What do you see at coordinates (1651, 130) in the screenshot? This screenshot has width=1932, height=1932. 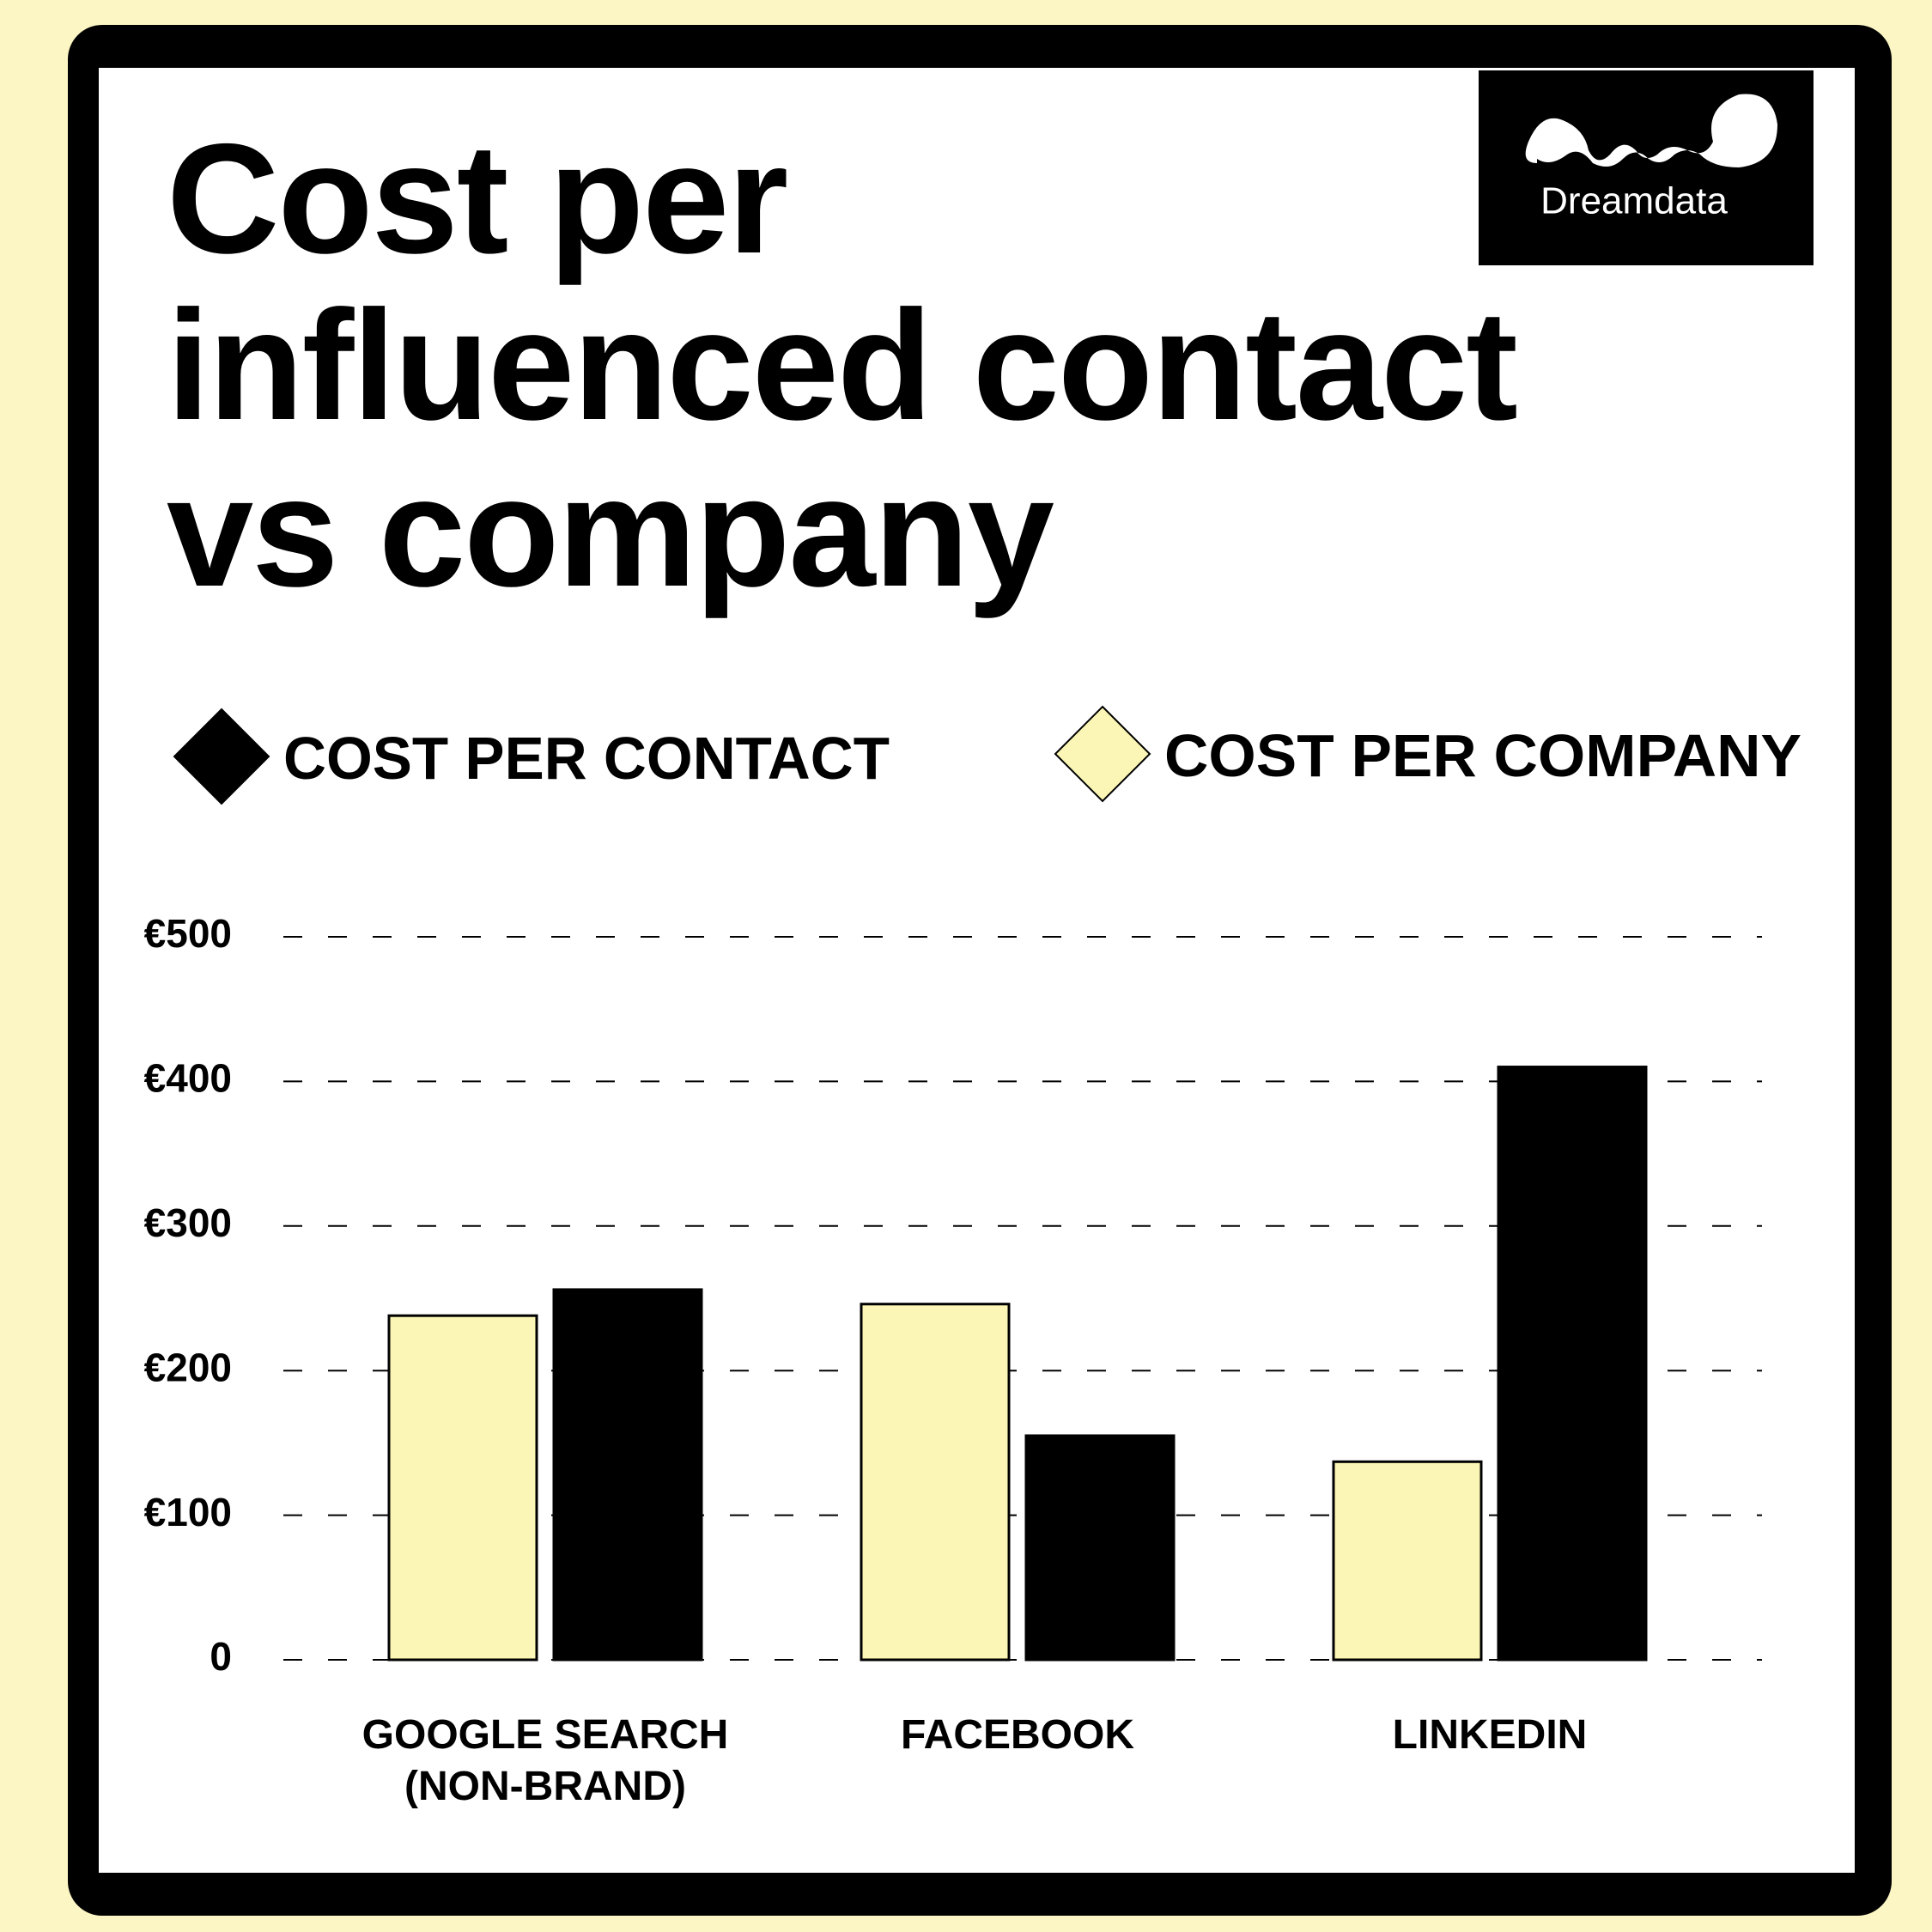 I see `logo-mark` at bounding box center [1651, 130].